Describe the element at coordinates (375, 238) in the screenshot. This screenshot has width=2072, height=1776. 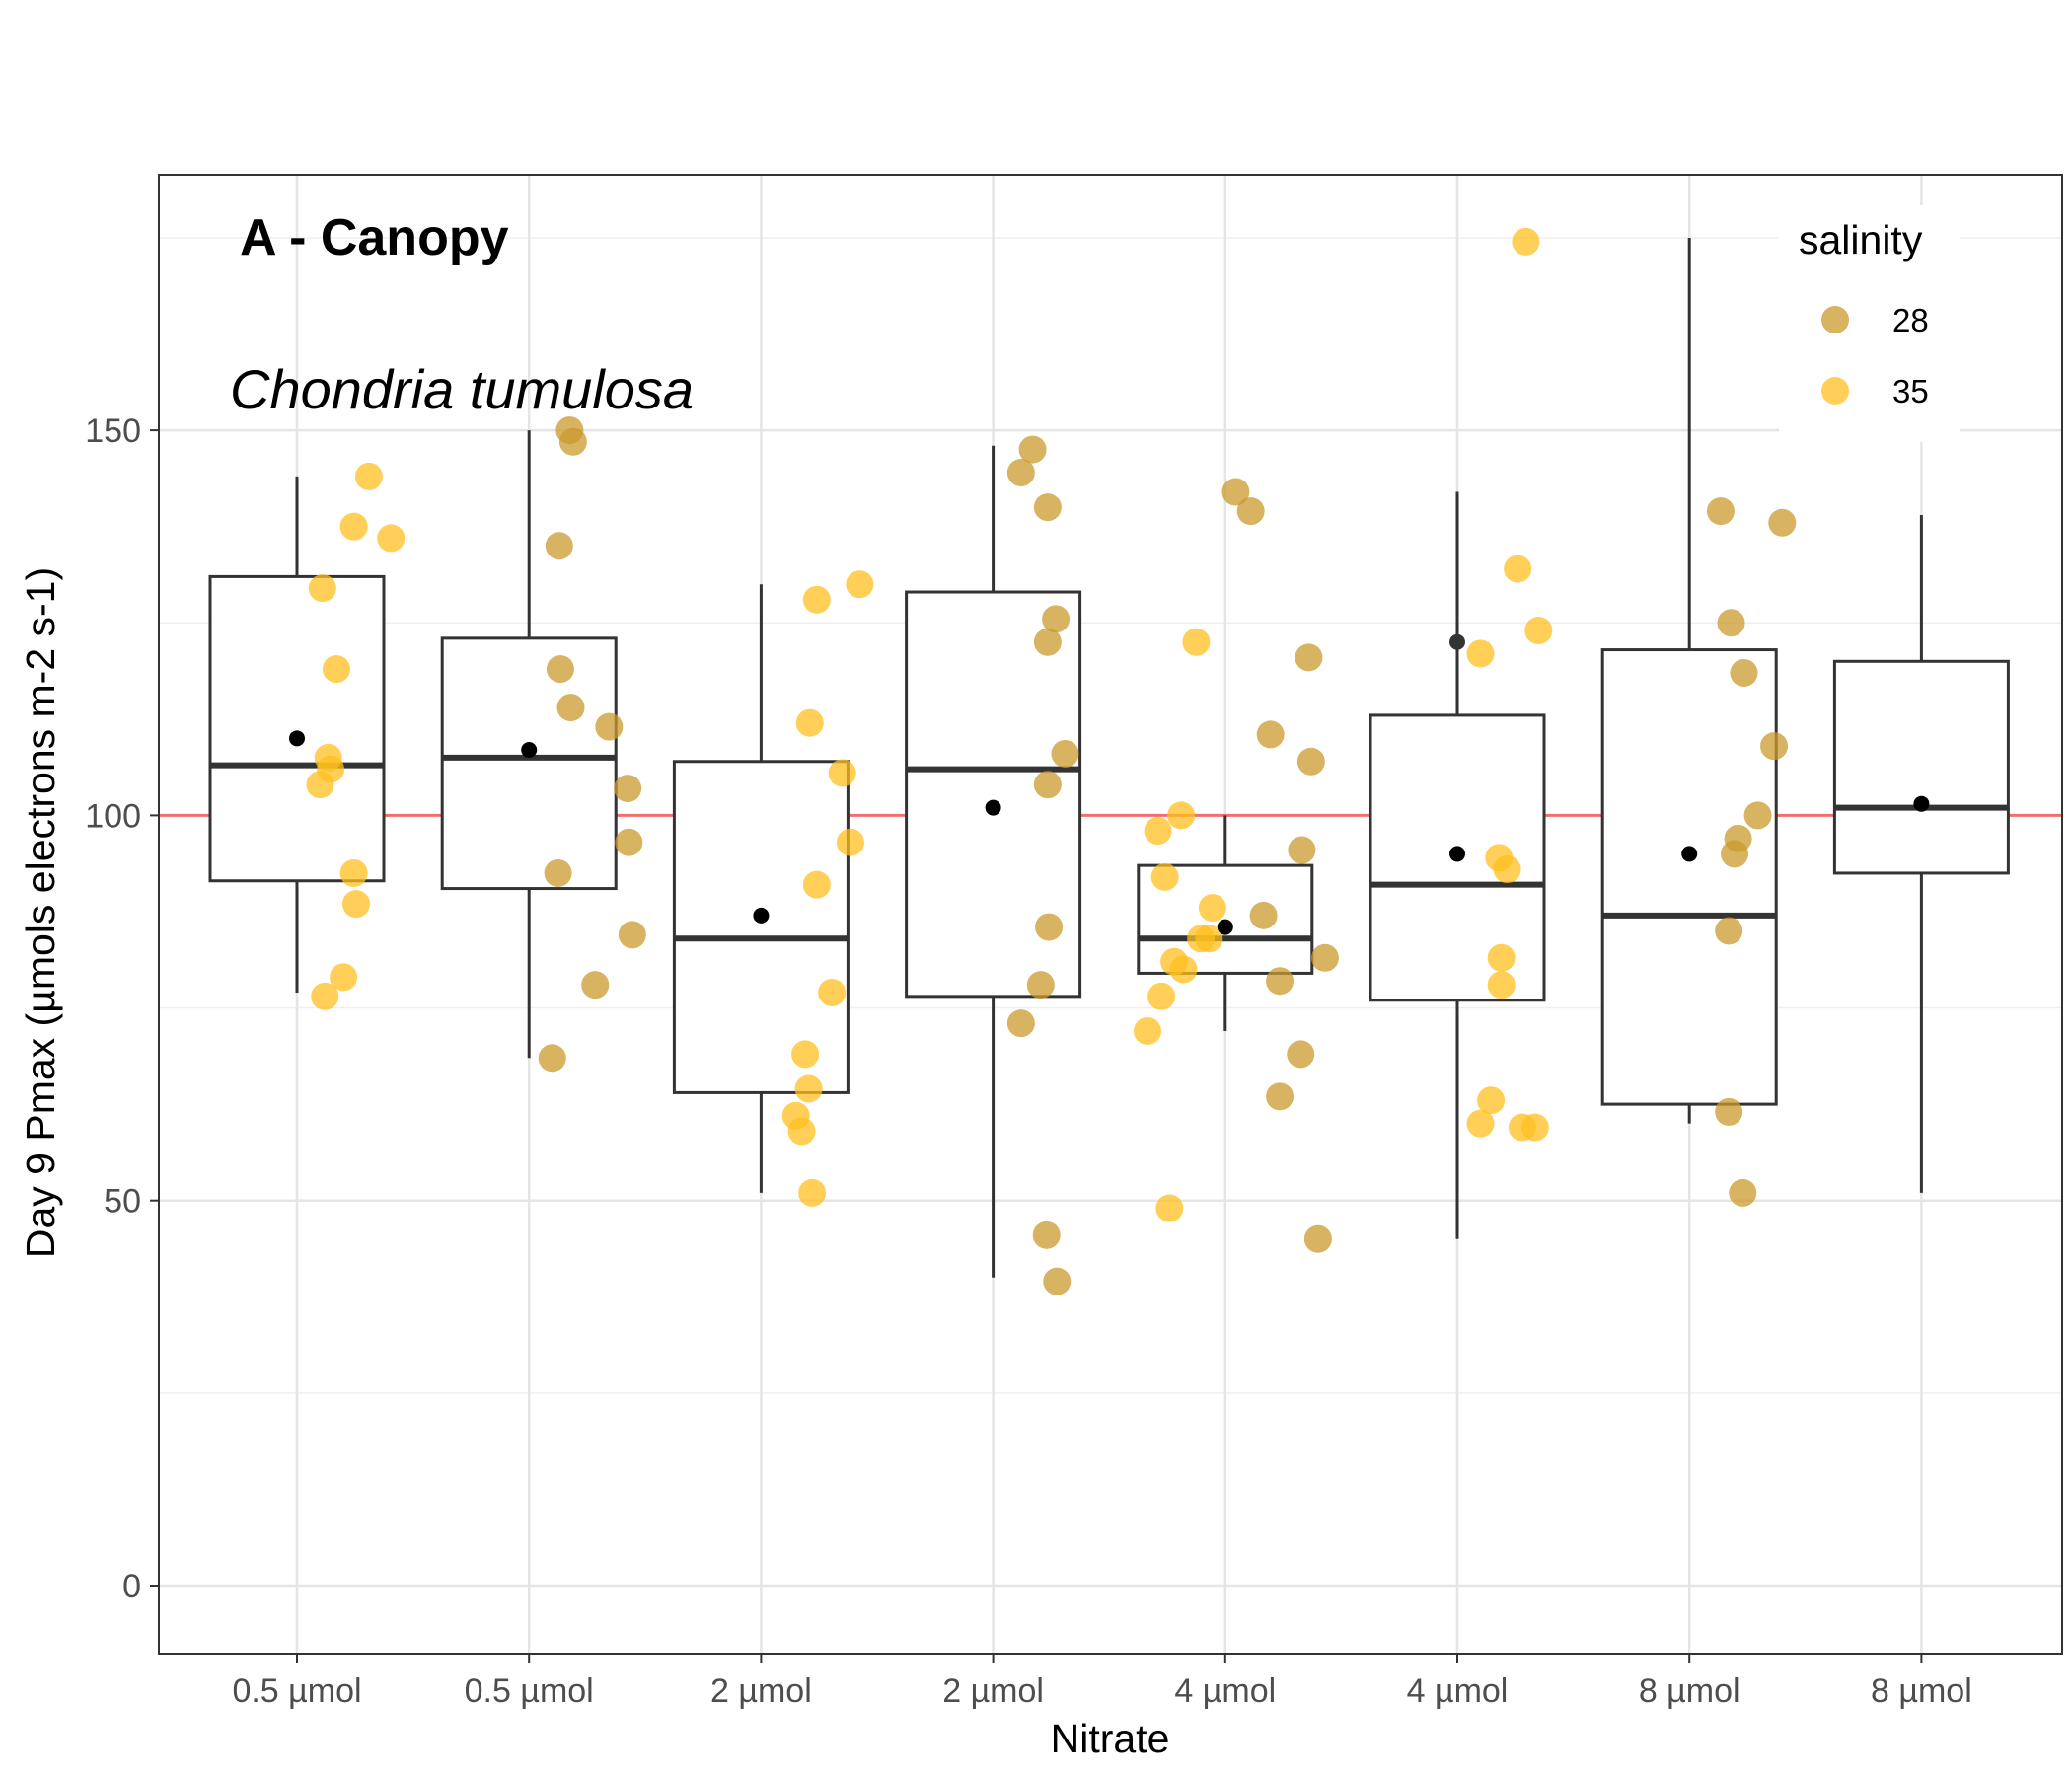
I see `panel-title: A - Canopy` at that location.